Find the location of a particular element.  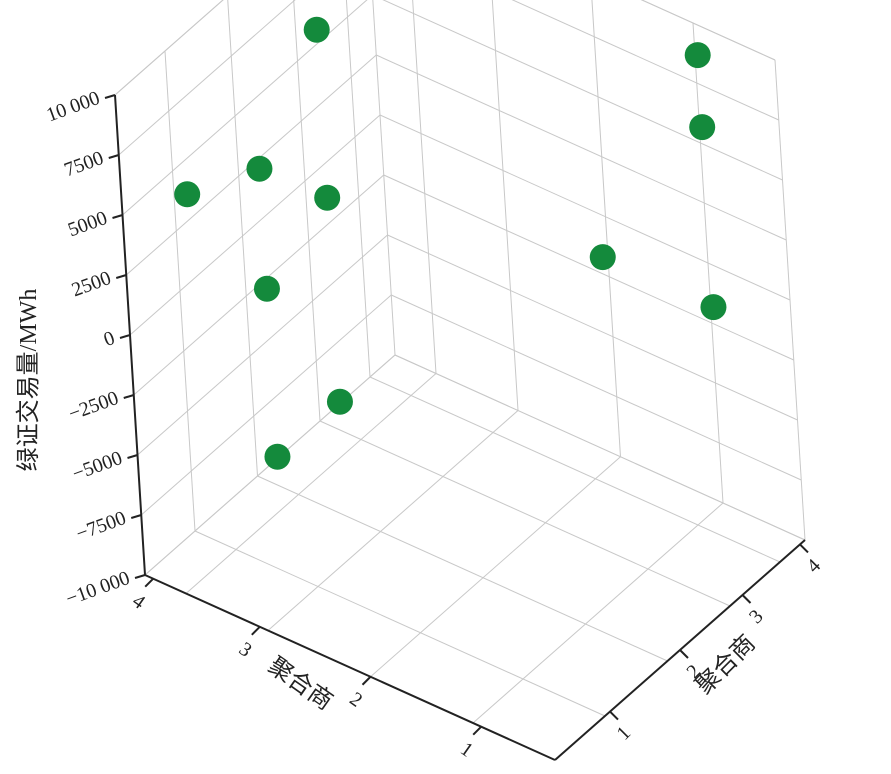

y-tick-label-2: 3 is located at coordinates (756, 616).